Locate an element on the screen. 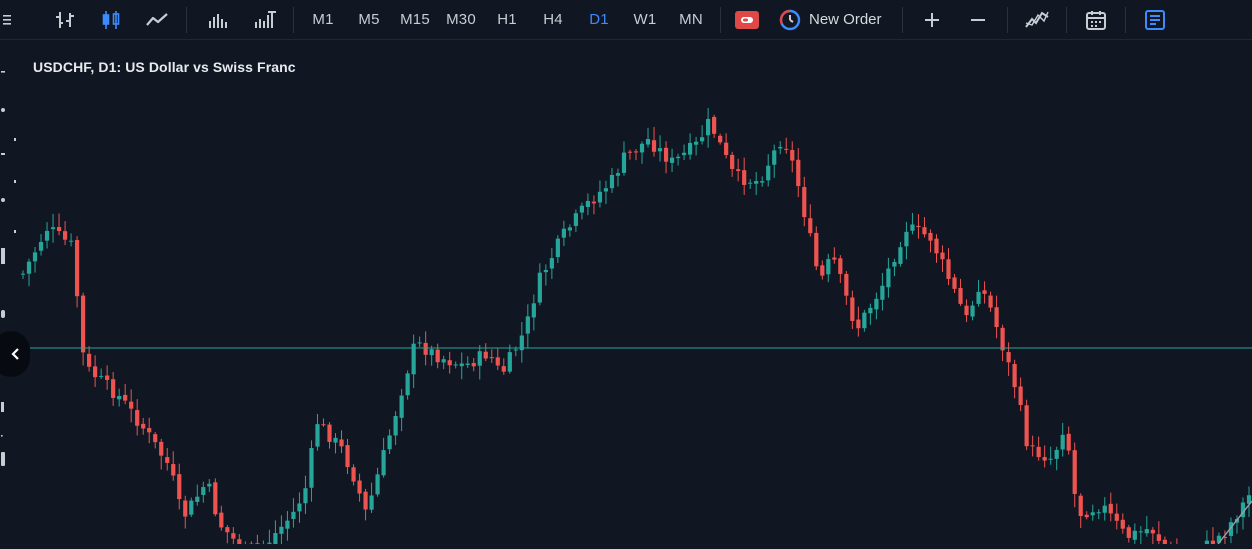  new-order-button: New Order is located at coordinates (831, 20).